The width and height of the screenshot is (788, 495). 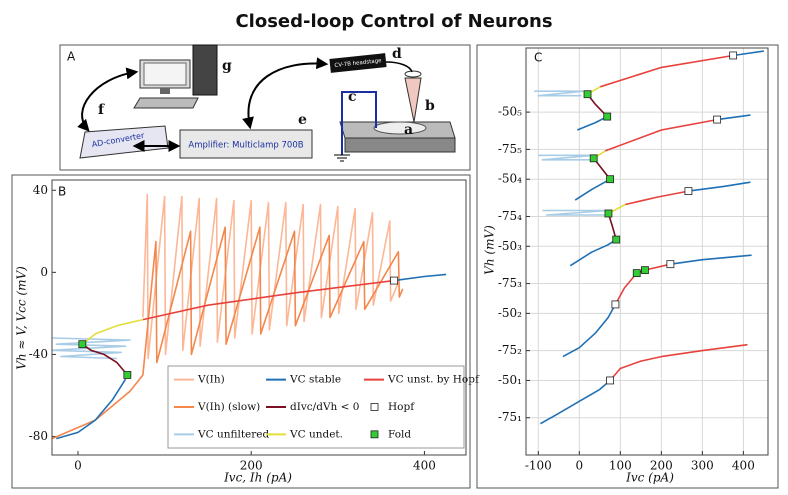 What do you see at coordinates (38, 354) in the screenshot?
I see `y-tick-label: -40` at bounding box center [38, 354].